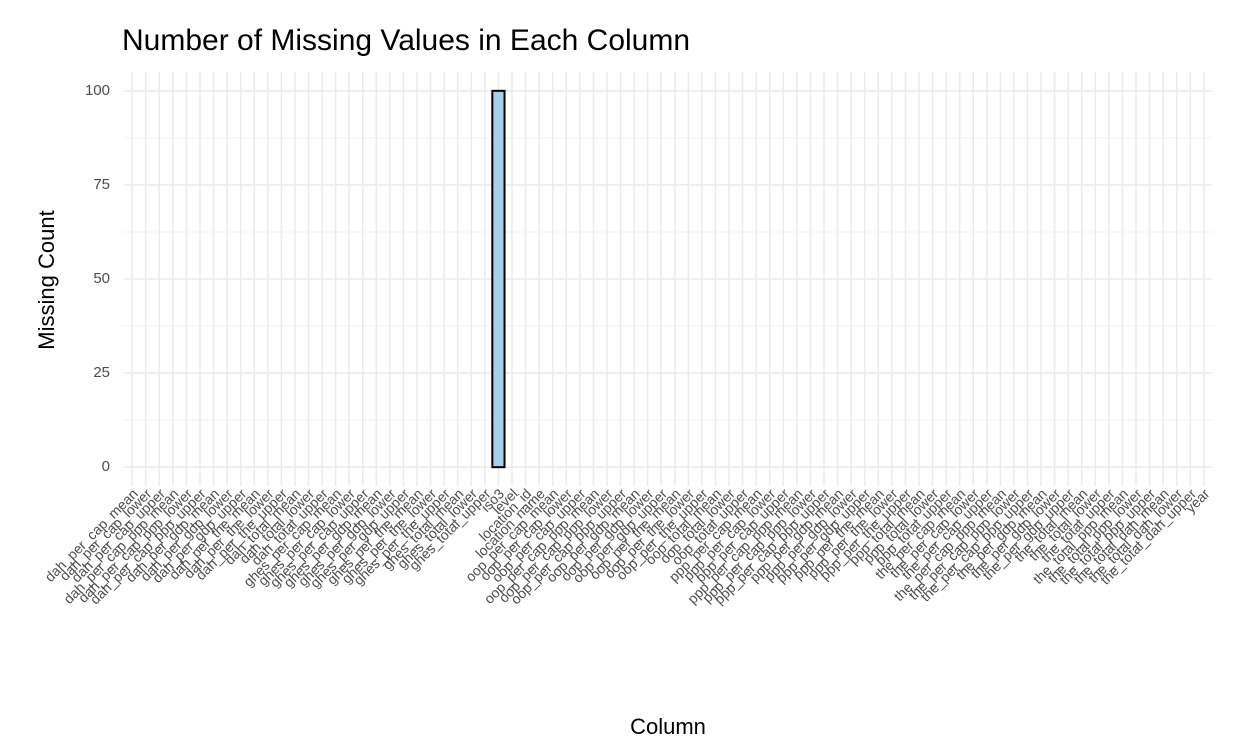 The height and width of the screenshot is (756, 1238). I want to click on y-tick-label: 100, so click(97, 90).